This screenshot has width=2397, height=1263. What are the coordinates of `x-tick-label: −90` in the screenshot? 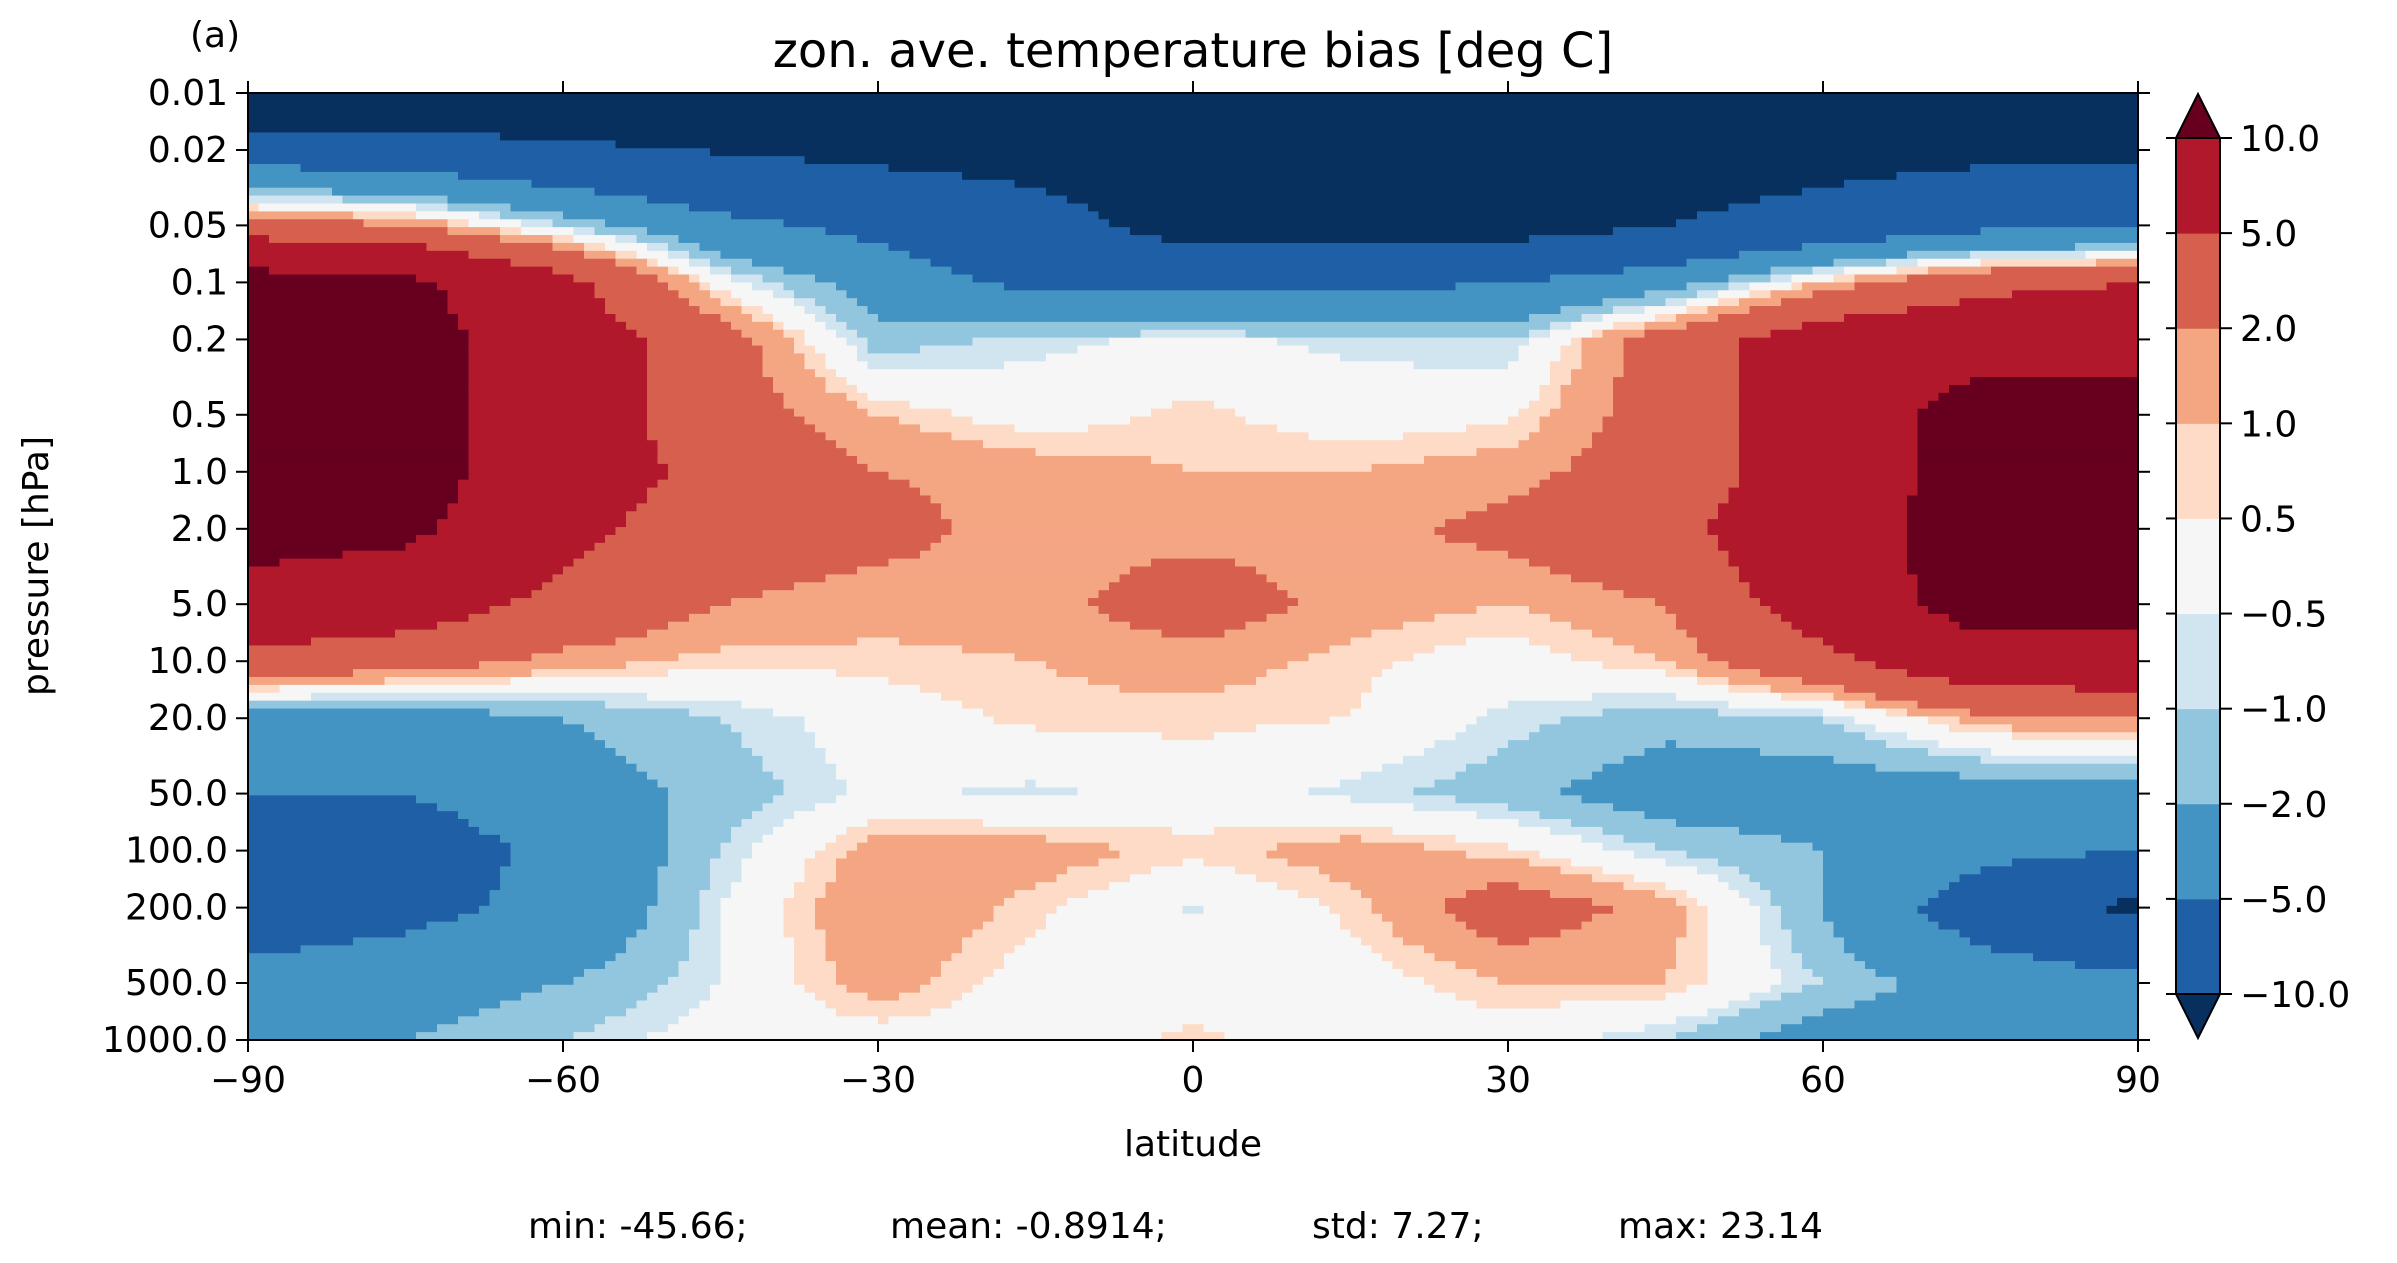 It's located at (248, 1080).